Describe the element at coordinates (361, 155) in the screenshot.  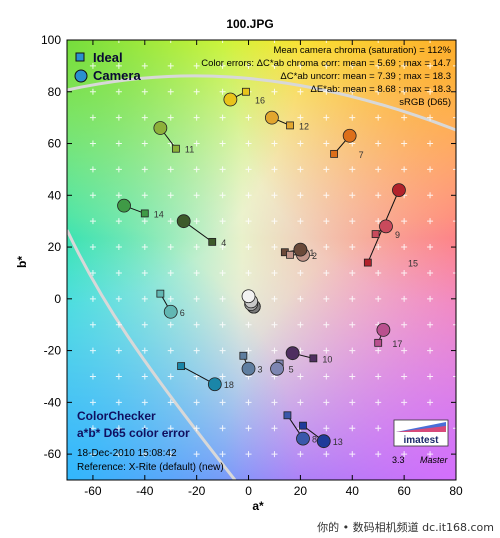
I see `patch-label-7: 7` at that location.